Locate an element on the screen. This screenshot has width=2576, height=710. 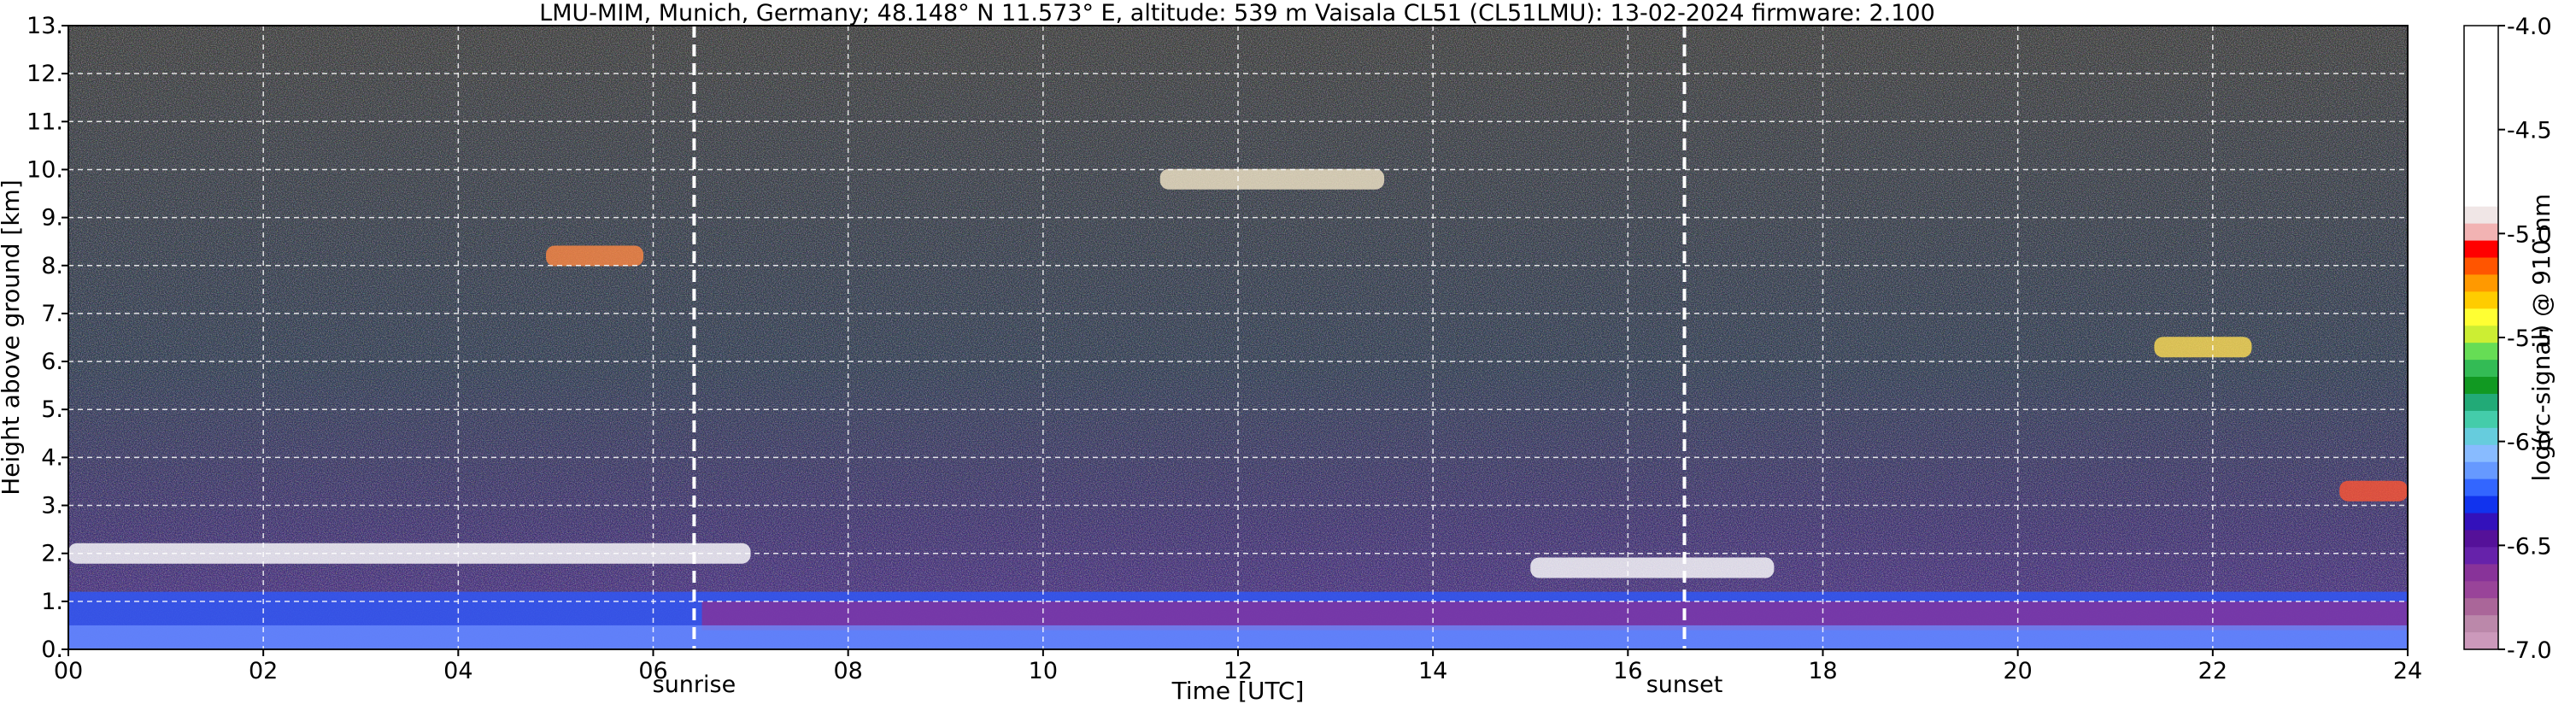
colorbar-tick-label: -5.0 is located at coordinates (2529, 234).